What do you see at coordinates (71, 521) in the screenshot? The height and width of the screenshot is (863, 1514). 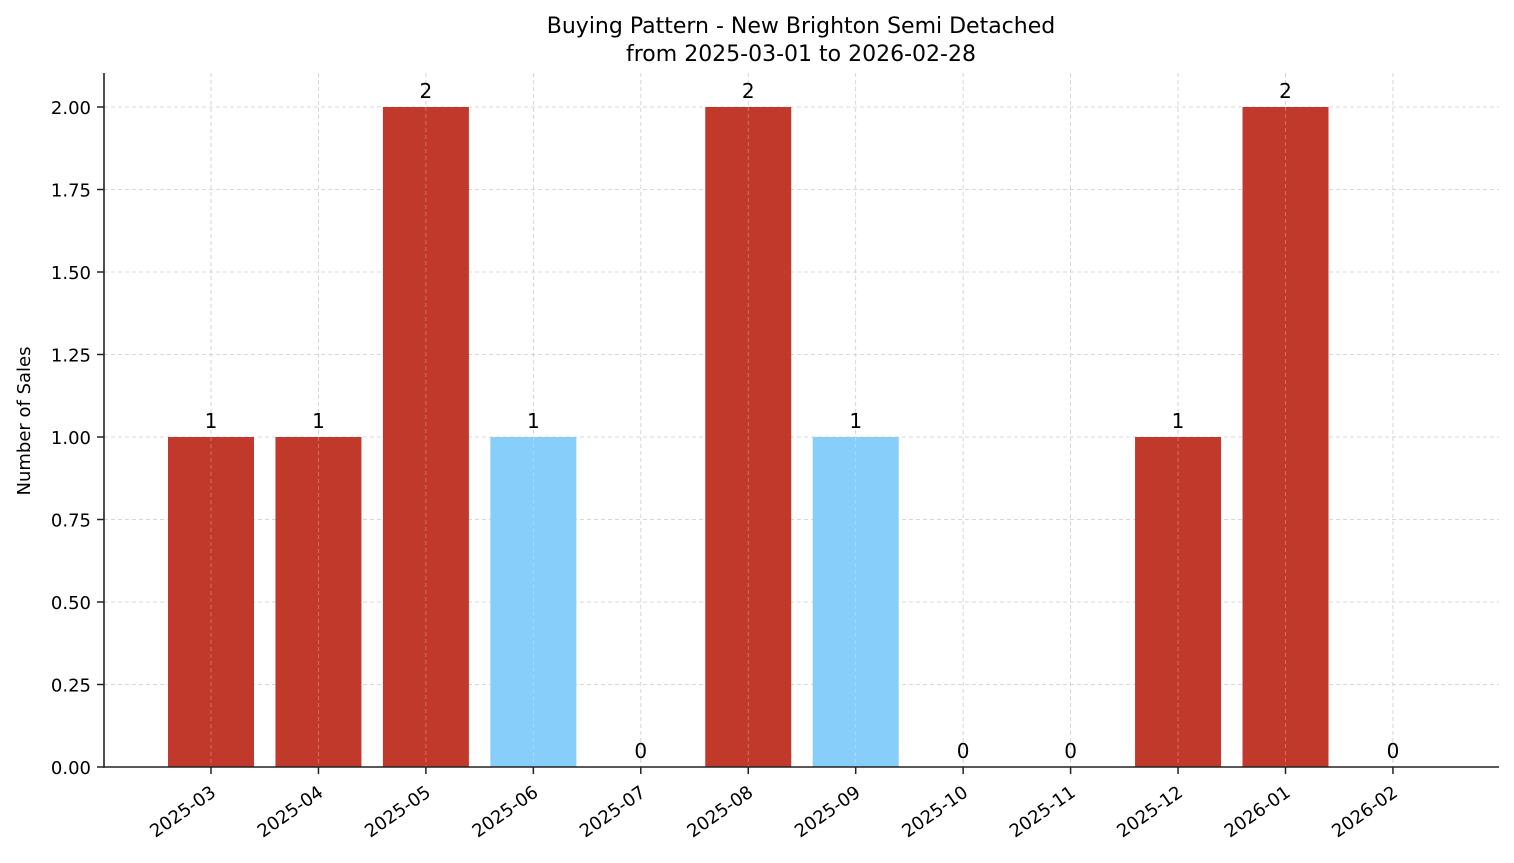 I see `y-tick-label: 0.75` at bounding box center [71, 521].